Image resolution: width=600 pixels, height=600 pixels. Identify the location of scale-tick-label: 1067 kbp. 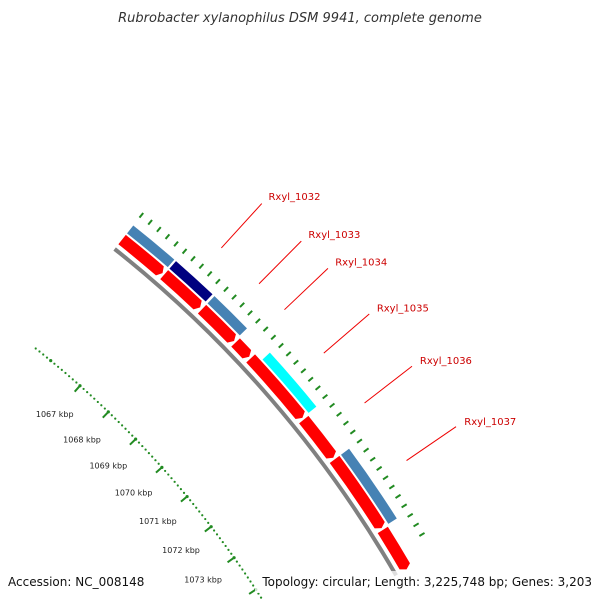
(55, 414).